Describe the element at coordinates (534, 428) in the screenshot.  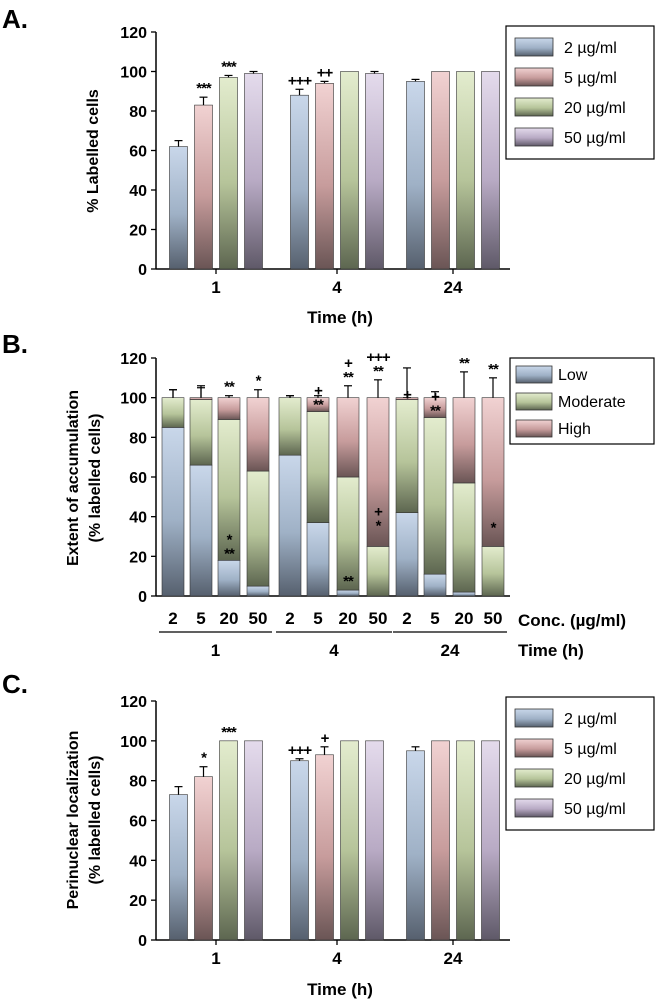
I see `panel-b-legend-swatch` at that location.